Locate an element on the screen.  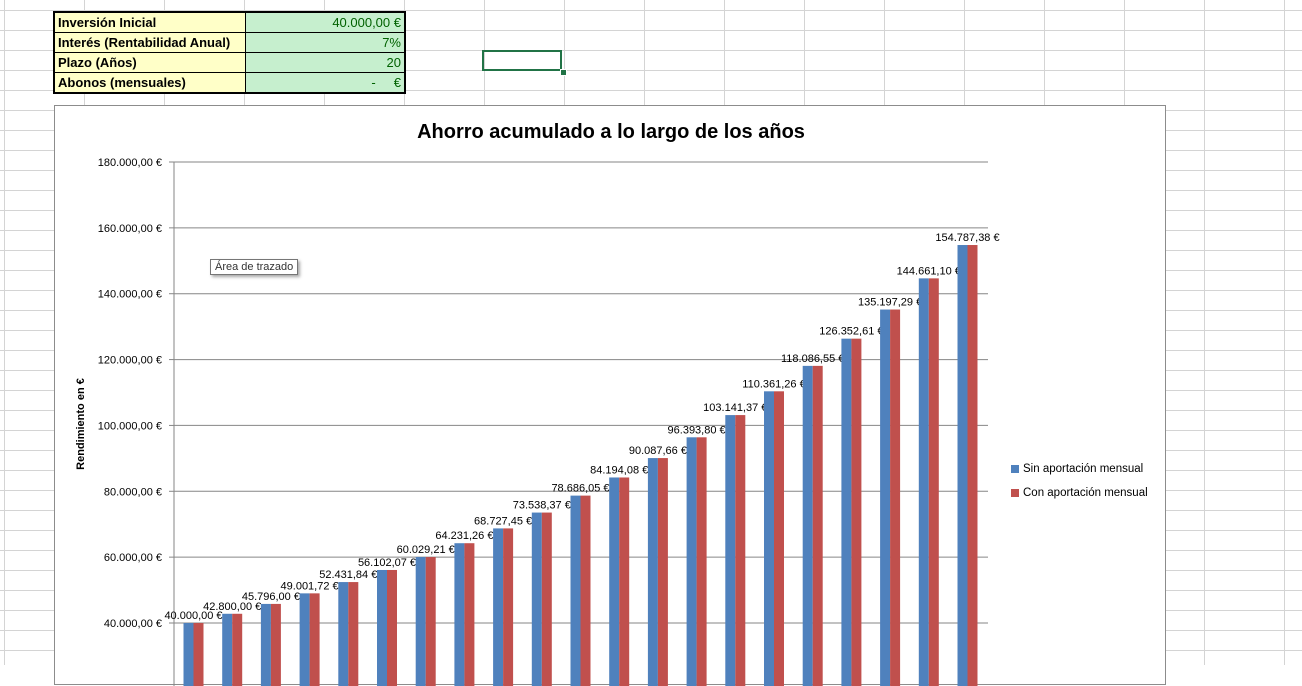
data-label: 45.796,00 € is located at coordinates (271, 597).